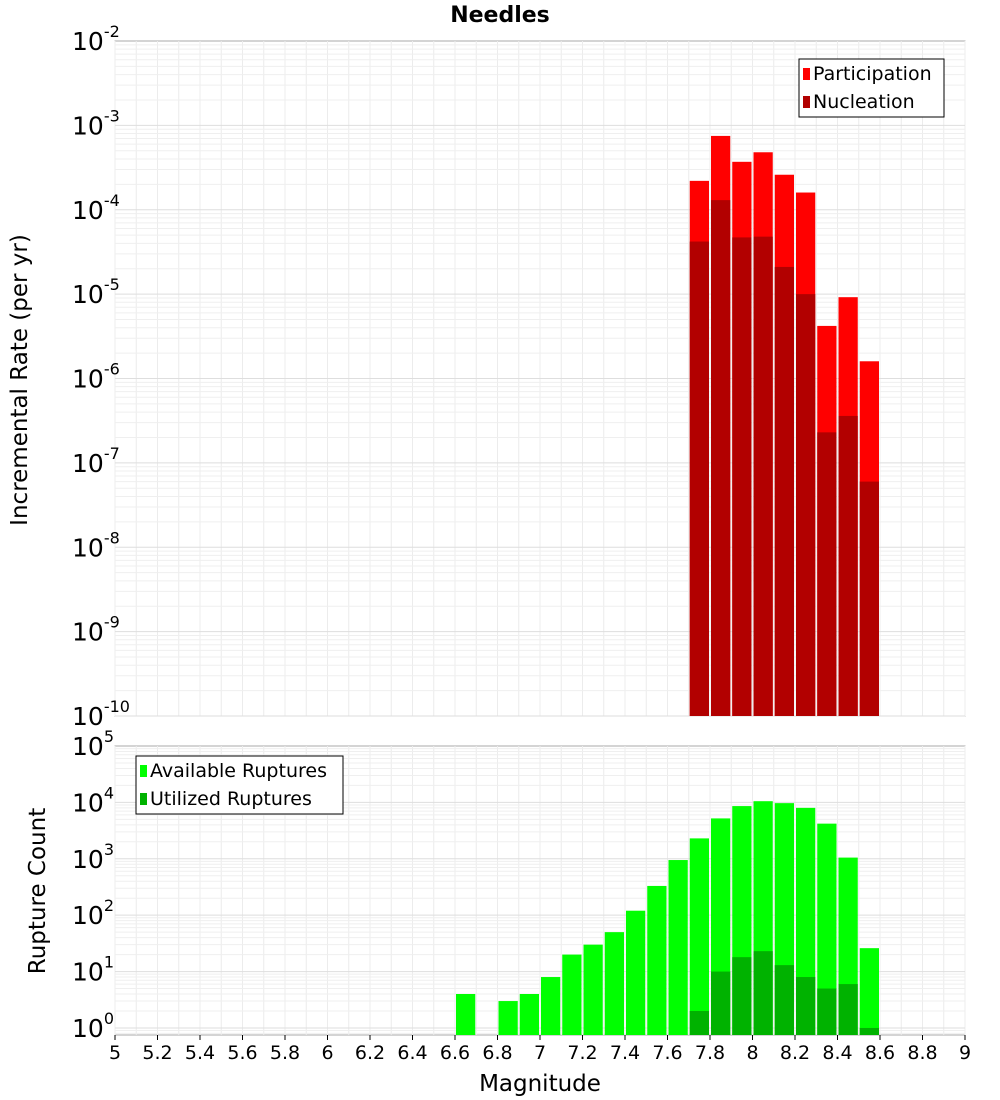 This screenshot has height=1100, width=1000. I want to click on bottom-legend: Available Ruptures Utilized Ruptures, so click(239, 785).